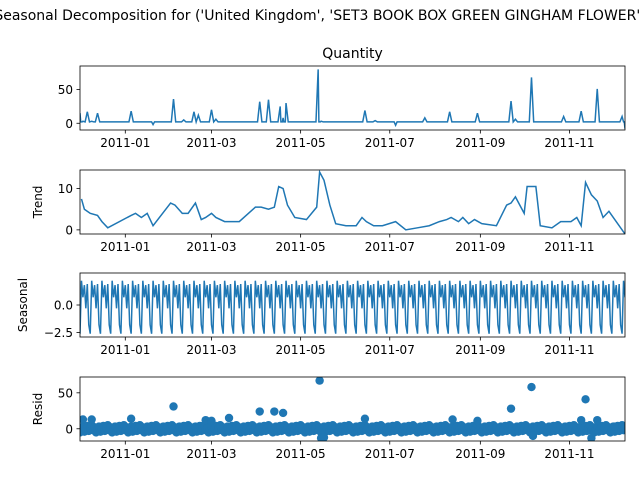 The image size is (640, 480). I want to click on quantity-y-tick-label: 0, so click(69, 124).